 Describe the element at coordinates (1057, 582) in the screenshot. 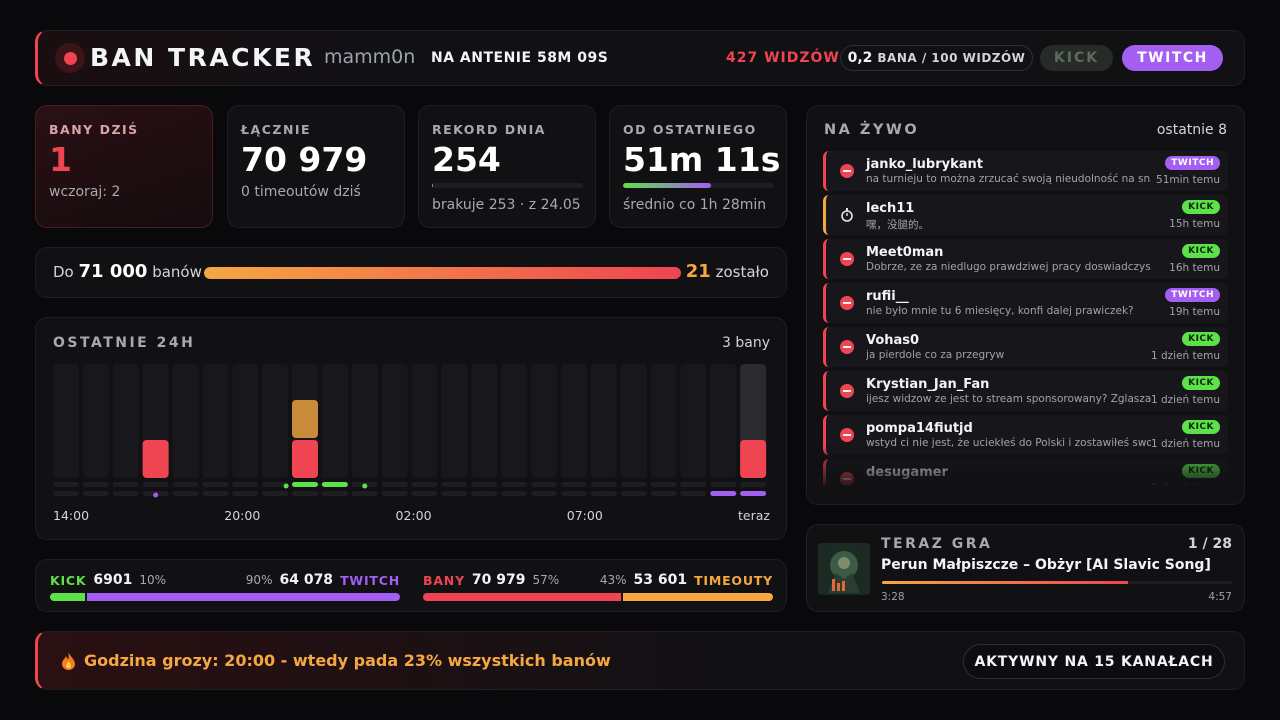

I see `track-progress` at that location.